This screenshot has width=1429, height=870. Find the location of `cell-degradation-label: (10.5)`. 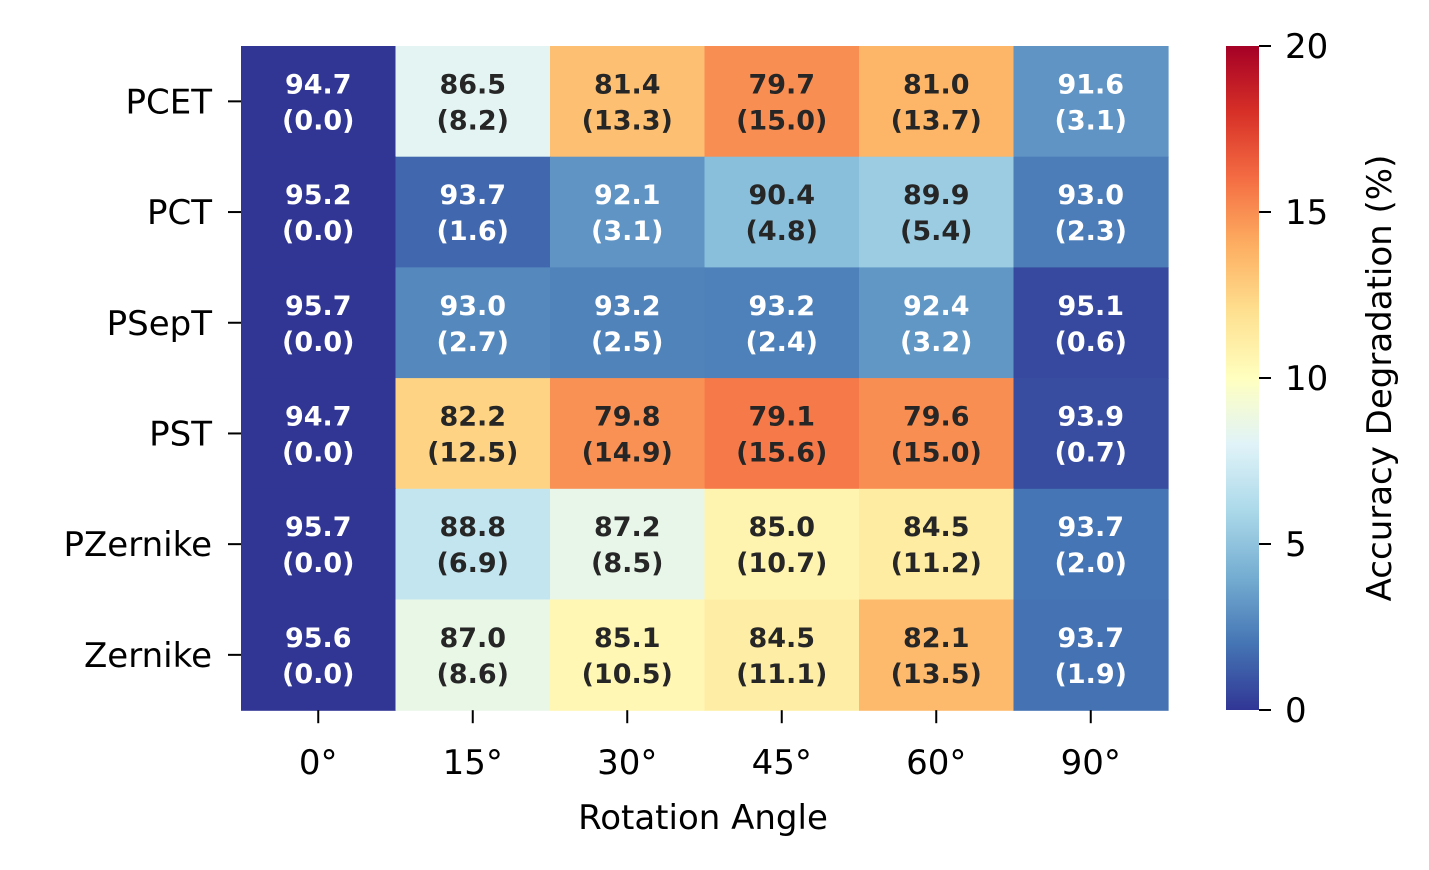

cell-degradation-label: (10.5) is located at coordinates (627, 674).